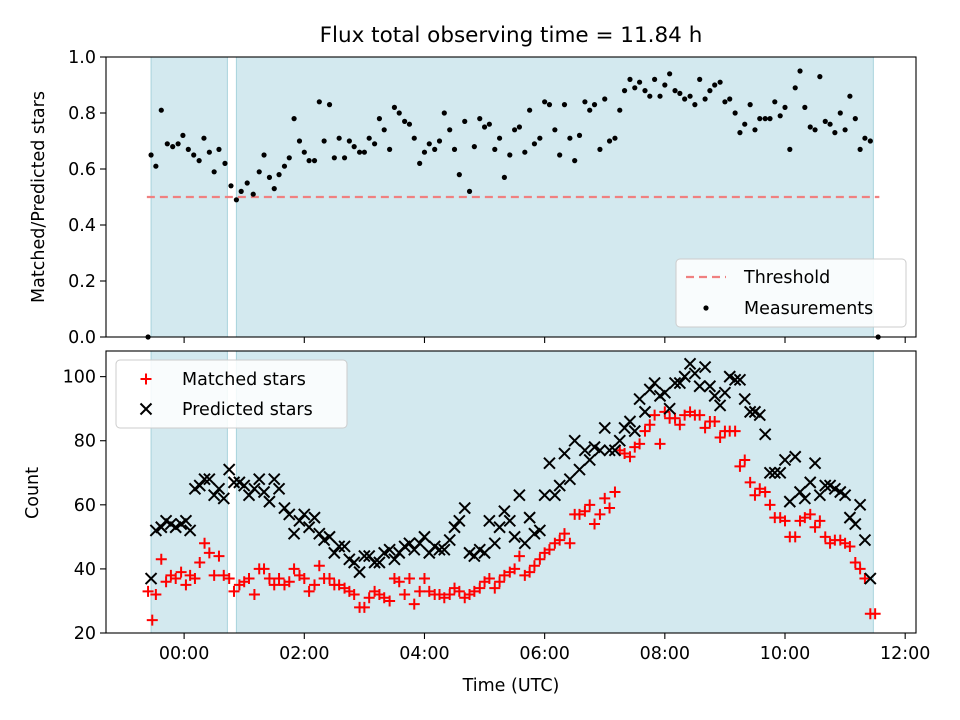 The image size is (960, 720). Describe the element at coordinates (146, 409) in the screenshot. I see `legend-predicted-marker` at that location.